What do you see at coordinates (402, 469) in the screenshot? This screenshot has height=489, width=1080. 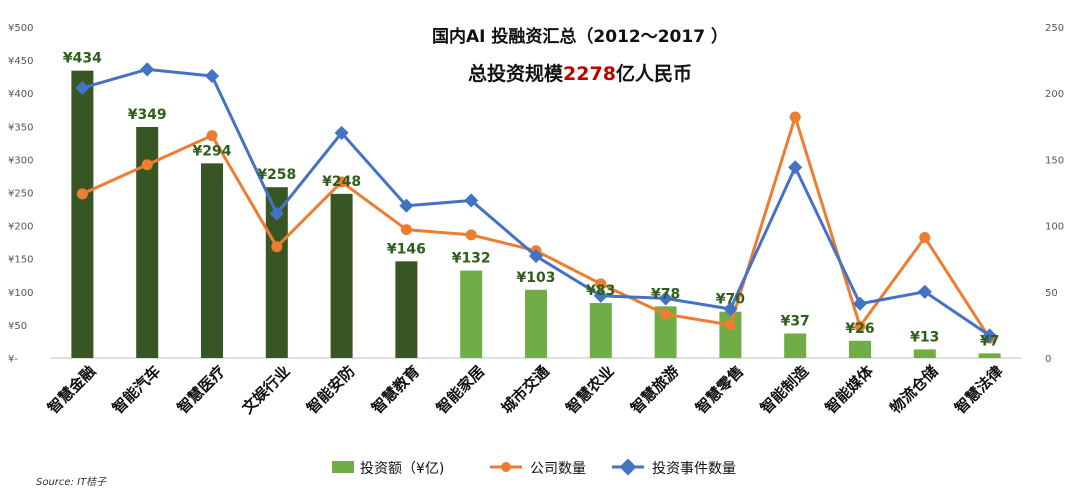 I see `legend-label-investment: 投资额（¥亿)` at bounding box center [402, 469].